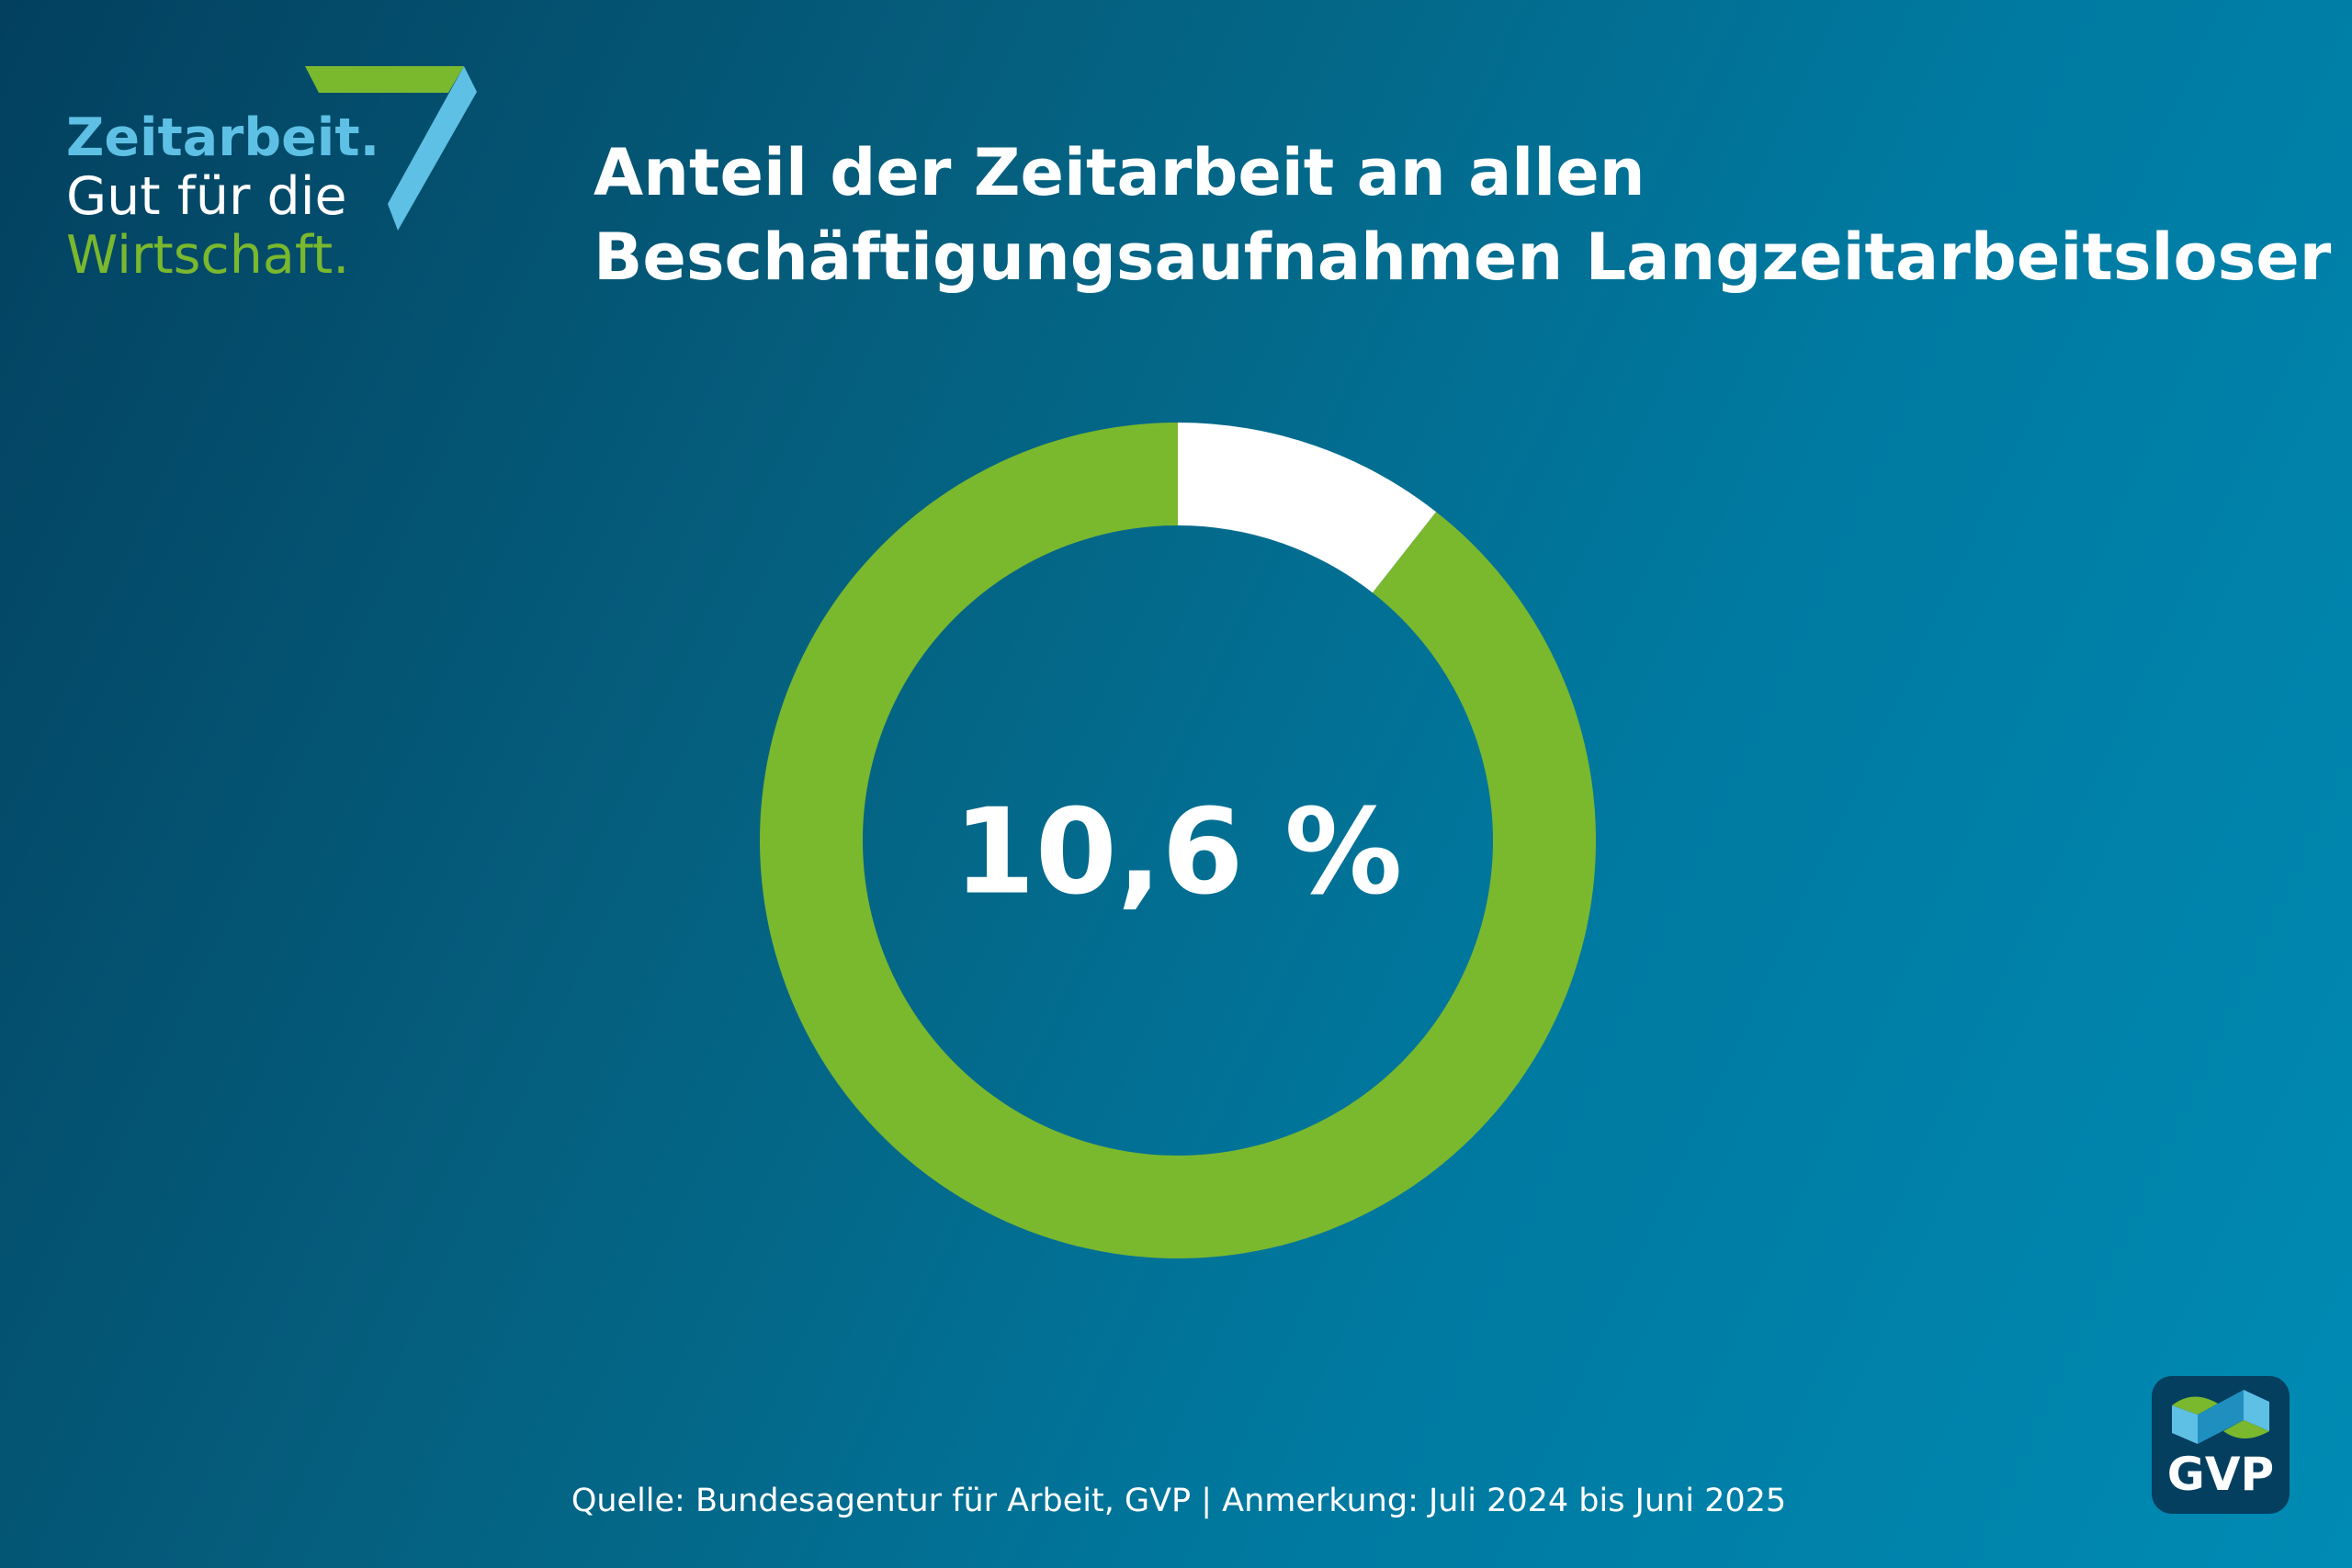 The width and height of the screenshot is (2352, 1568). Describe the element at coordinates (391, 148) in the screenshot. I see `seven-logo-icon` at that location.